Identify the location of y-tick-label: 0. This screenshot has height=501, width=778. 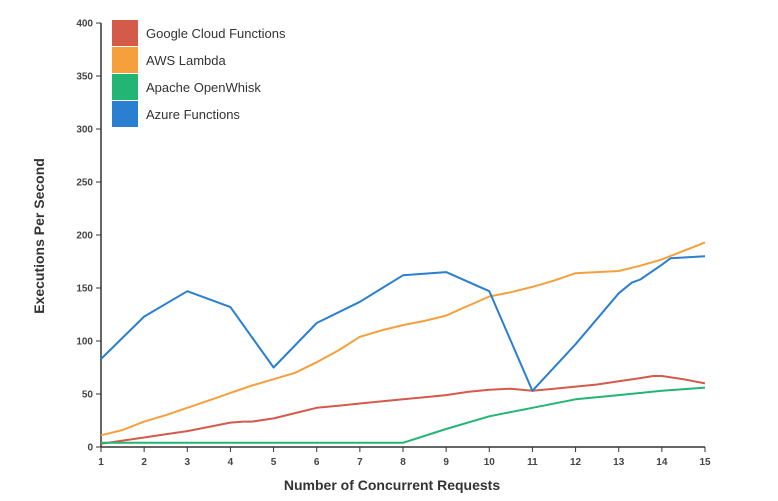
(90, 448).